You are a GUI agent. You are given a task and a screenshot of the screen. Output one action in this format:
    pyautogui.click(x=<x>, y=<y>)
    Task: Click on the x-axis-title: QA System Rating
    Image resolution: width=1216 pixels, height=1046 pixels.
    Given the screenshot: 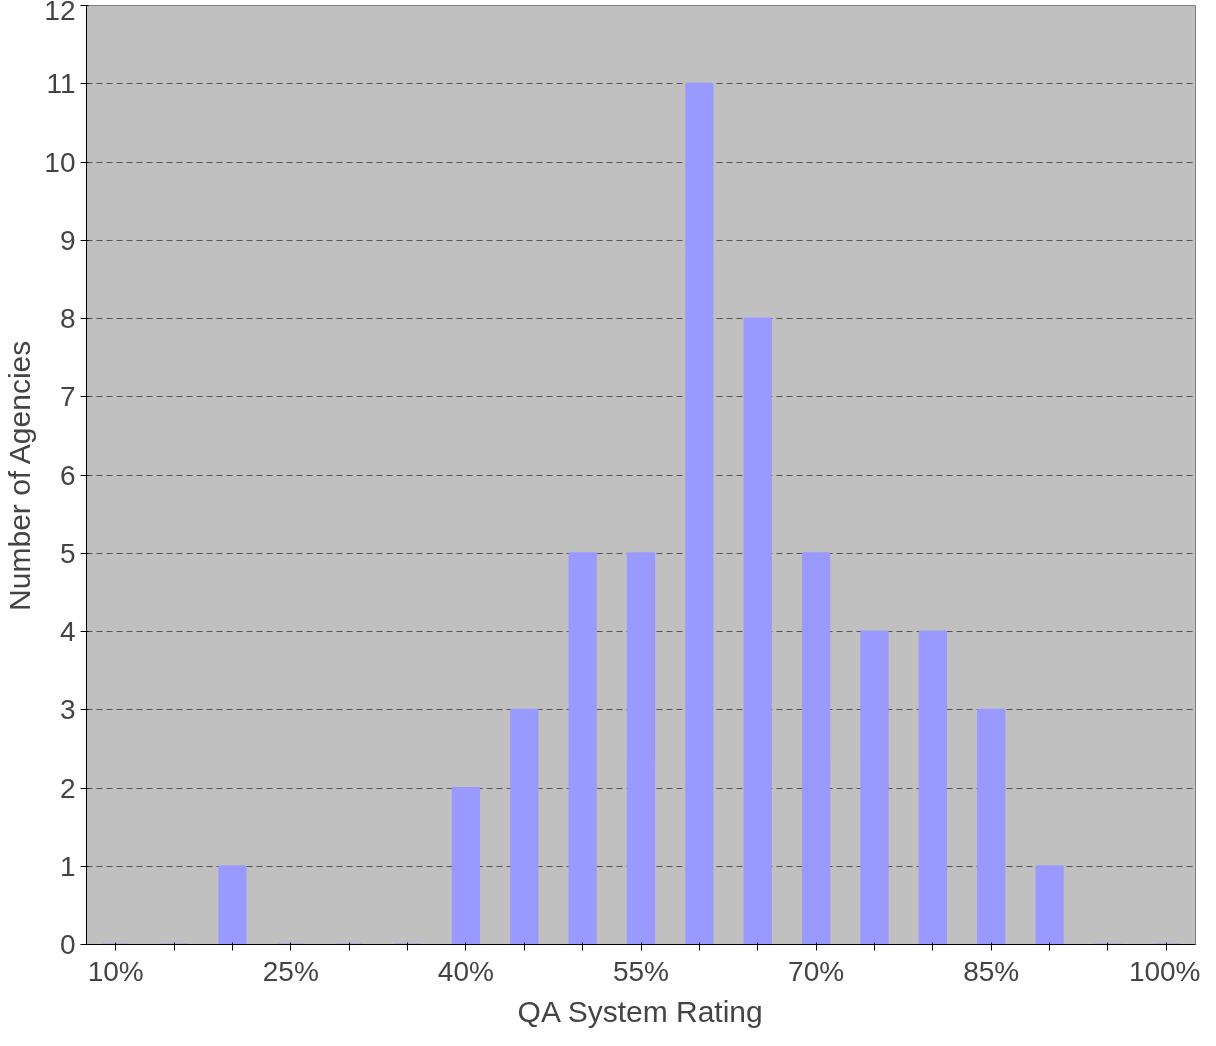 What is the action you would take?
    pyautogui.click(x=640, y=1011)
    